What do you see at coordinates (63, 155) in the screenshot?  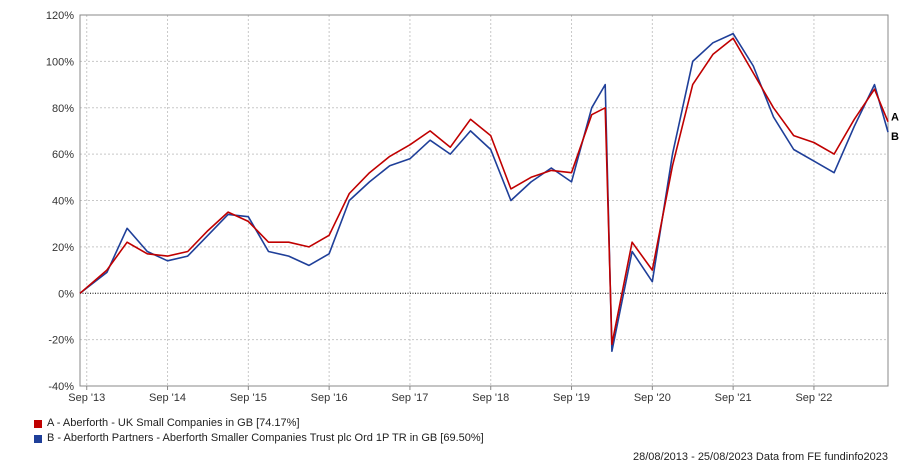 I see `y-tick-label: 60%` at bounding box center [63, 155].